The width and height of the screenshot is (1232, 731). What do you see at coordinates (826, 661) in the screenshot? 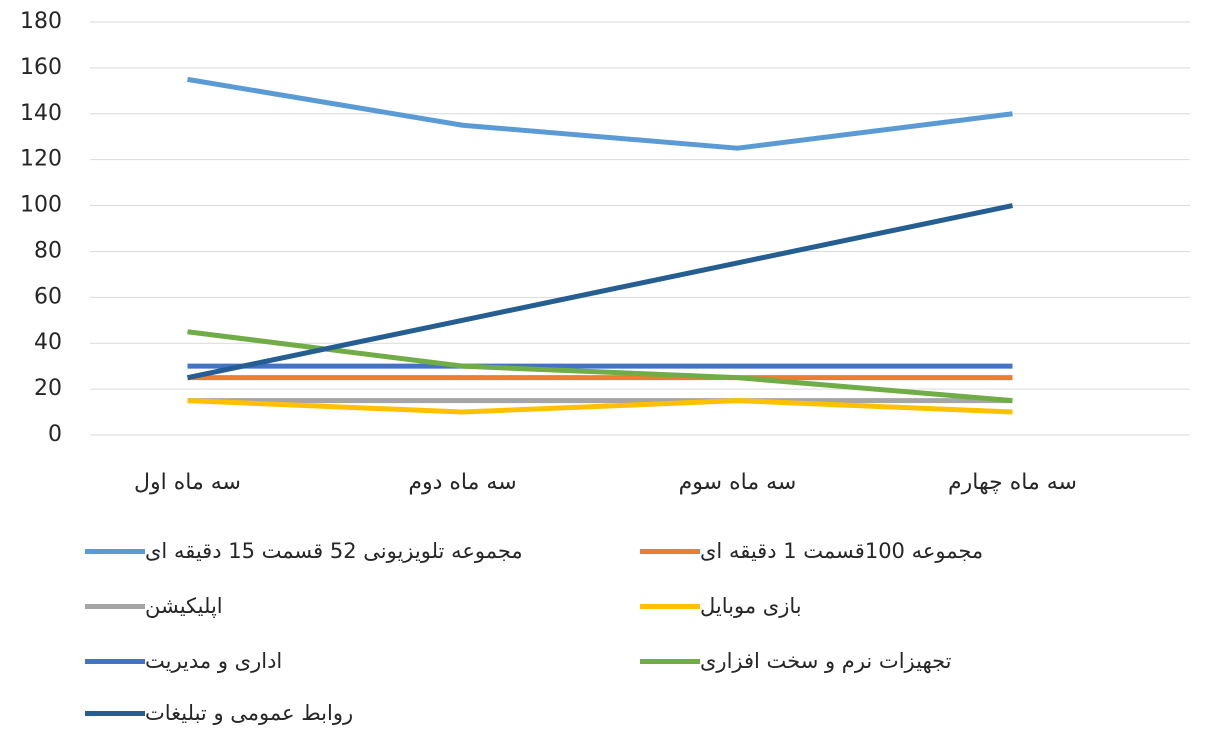
I see `legend-label: تجهیزات نرم و سخت افزاری` at bounding box center [826, 661].